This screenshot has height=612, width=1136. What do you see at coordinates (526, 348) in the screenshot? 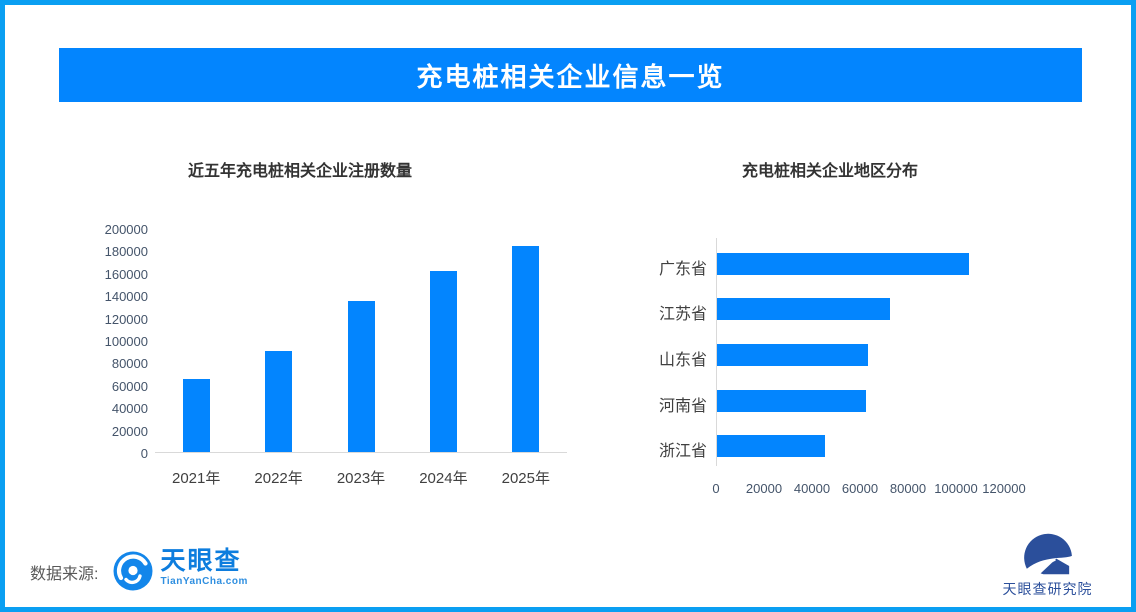
I see `bar-2025年` at bounding box center [526, 348].